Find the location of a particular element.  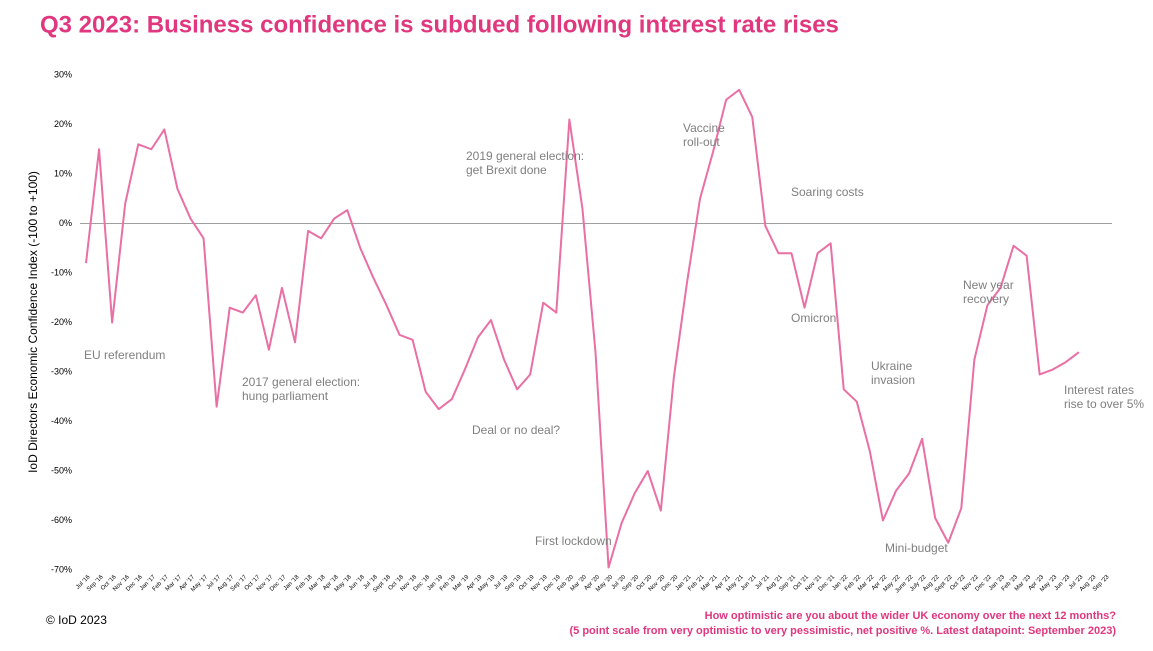

y-tick-label: -40% is located at coordinates (61, 421).